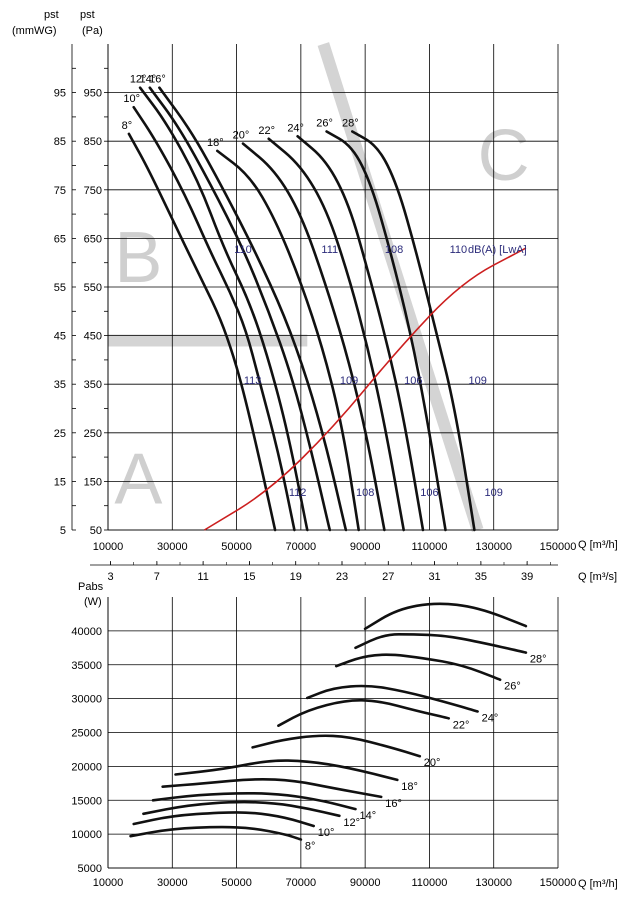  What do you see at coordinates (127, 126) in the screenshot?
I see `pressure-curve-label: 8°` at bounding box center [127, 126].